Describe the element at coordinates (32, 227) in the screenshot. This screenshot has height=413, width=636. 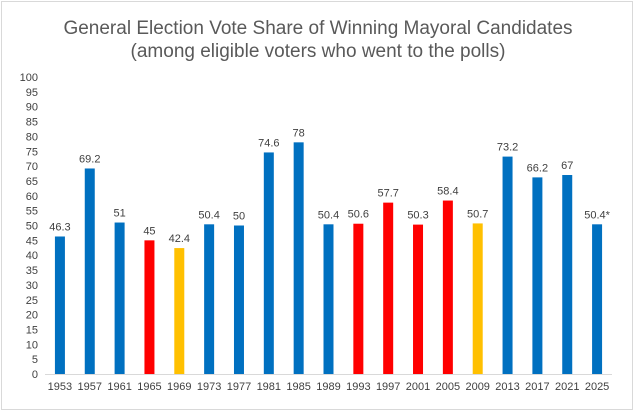
I see `y-tick-label: 50` at that location.